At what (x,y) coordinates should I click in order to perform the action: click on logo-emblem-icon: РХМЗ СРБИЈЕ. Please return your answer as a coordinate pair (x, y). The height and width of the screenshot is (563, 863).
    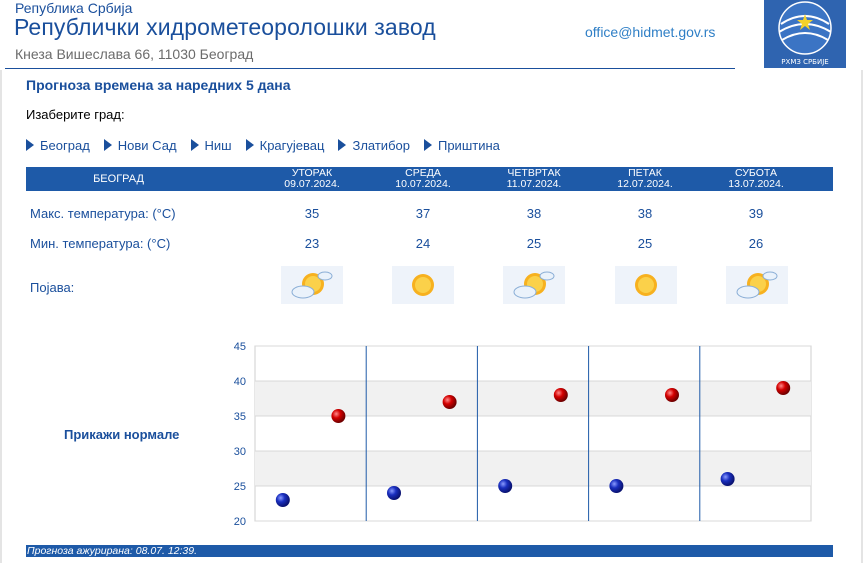
    Looking at the image, I should click on (805, 34).